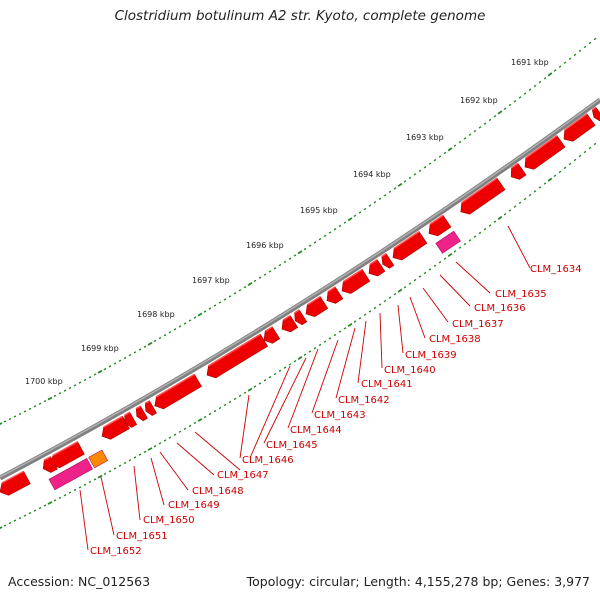 Image resolution: width=600 pixels, height=600 pixels. What do you see at coordinates (44, 381) in the screenshot?
I see `scale-label-1700: 1700 kbp` at bounding box center [44, 381].